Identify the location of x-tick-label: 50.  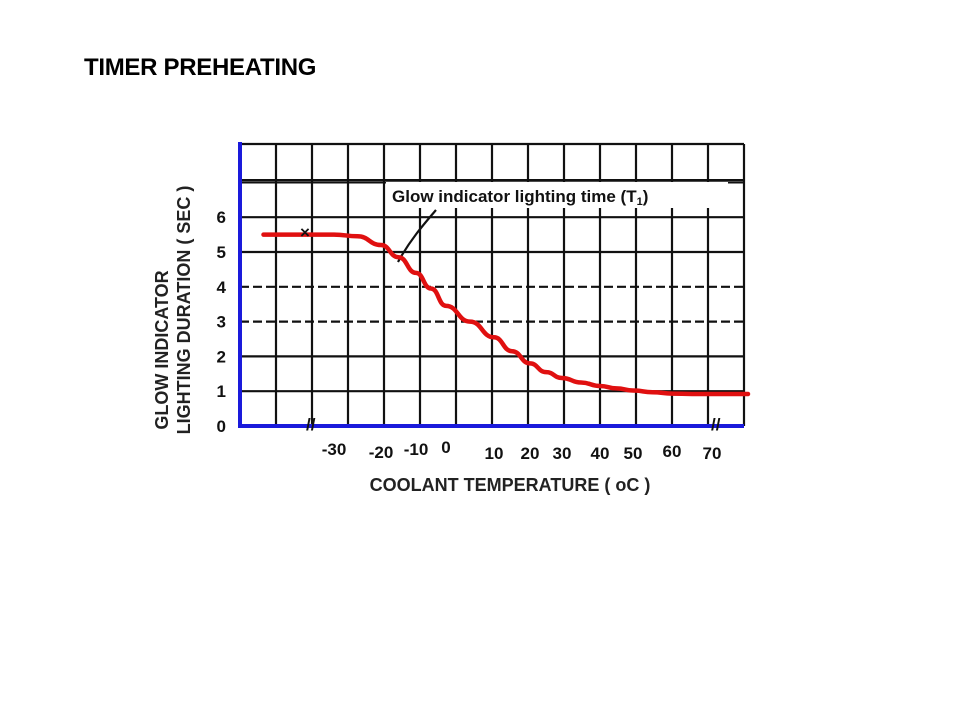
(633, 453).